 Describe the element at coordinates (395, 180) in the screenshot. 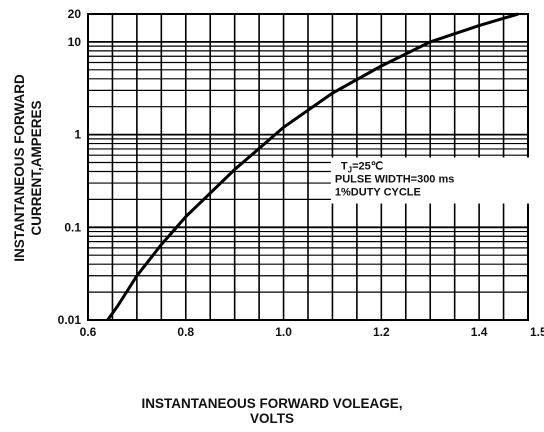

I see `annotation-line-2: PULSE WIDTH=300 ms` at that location.